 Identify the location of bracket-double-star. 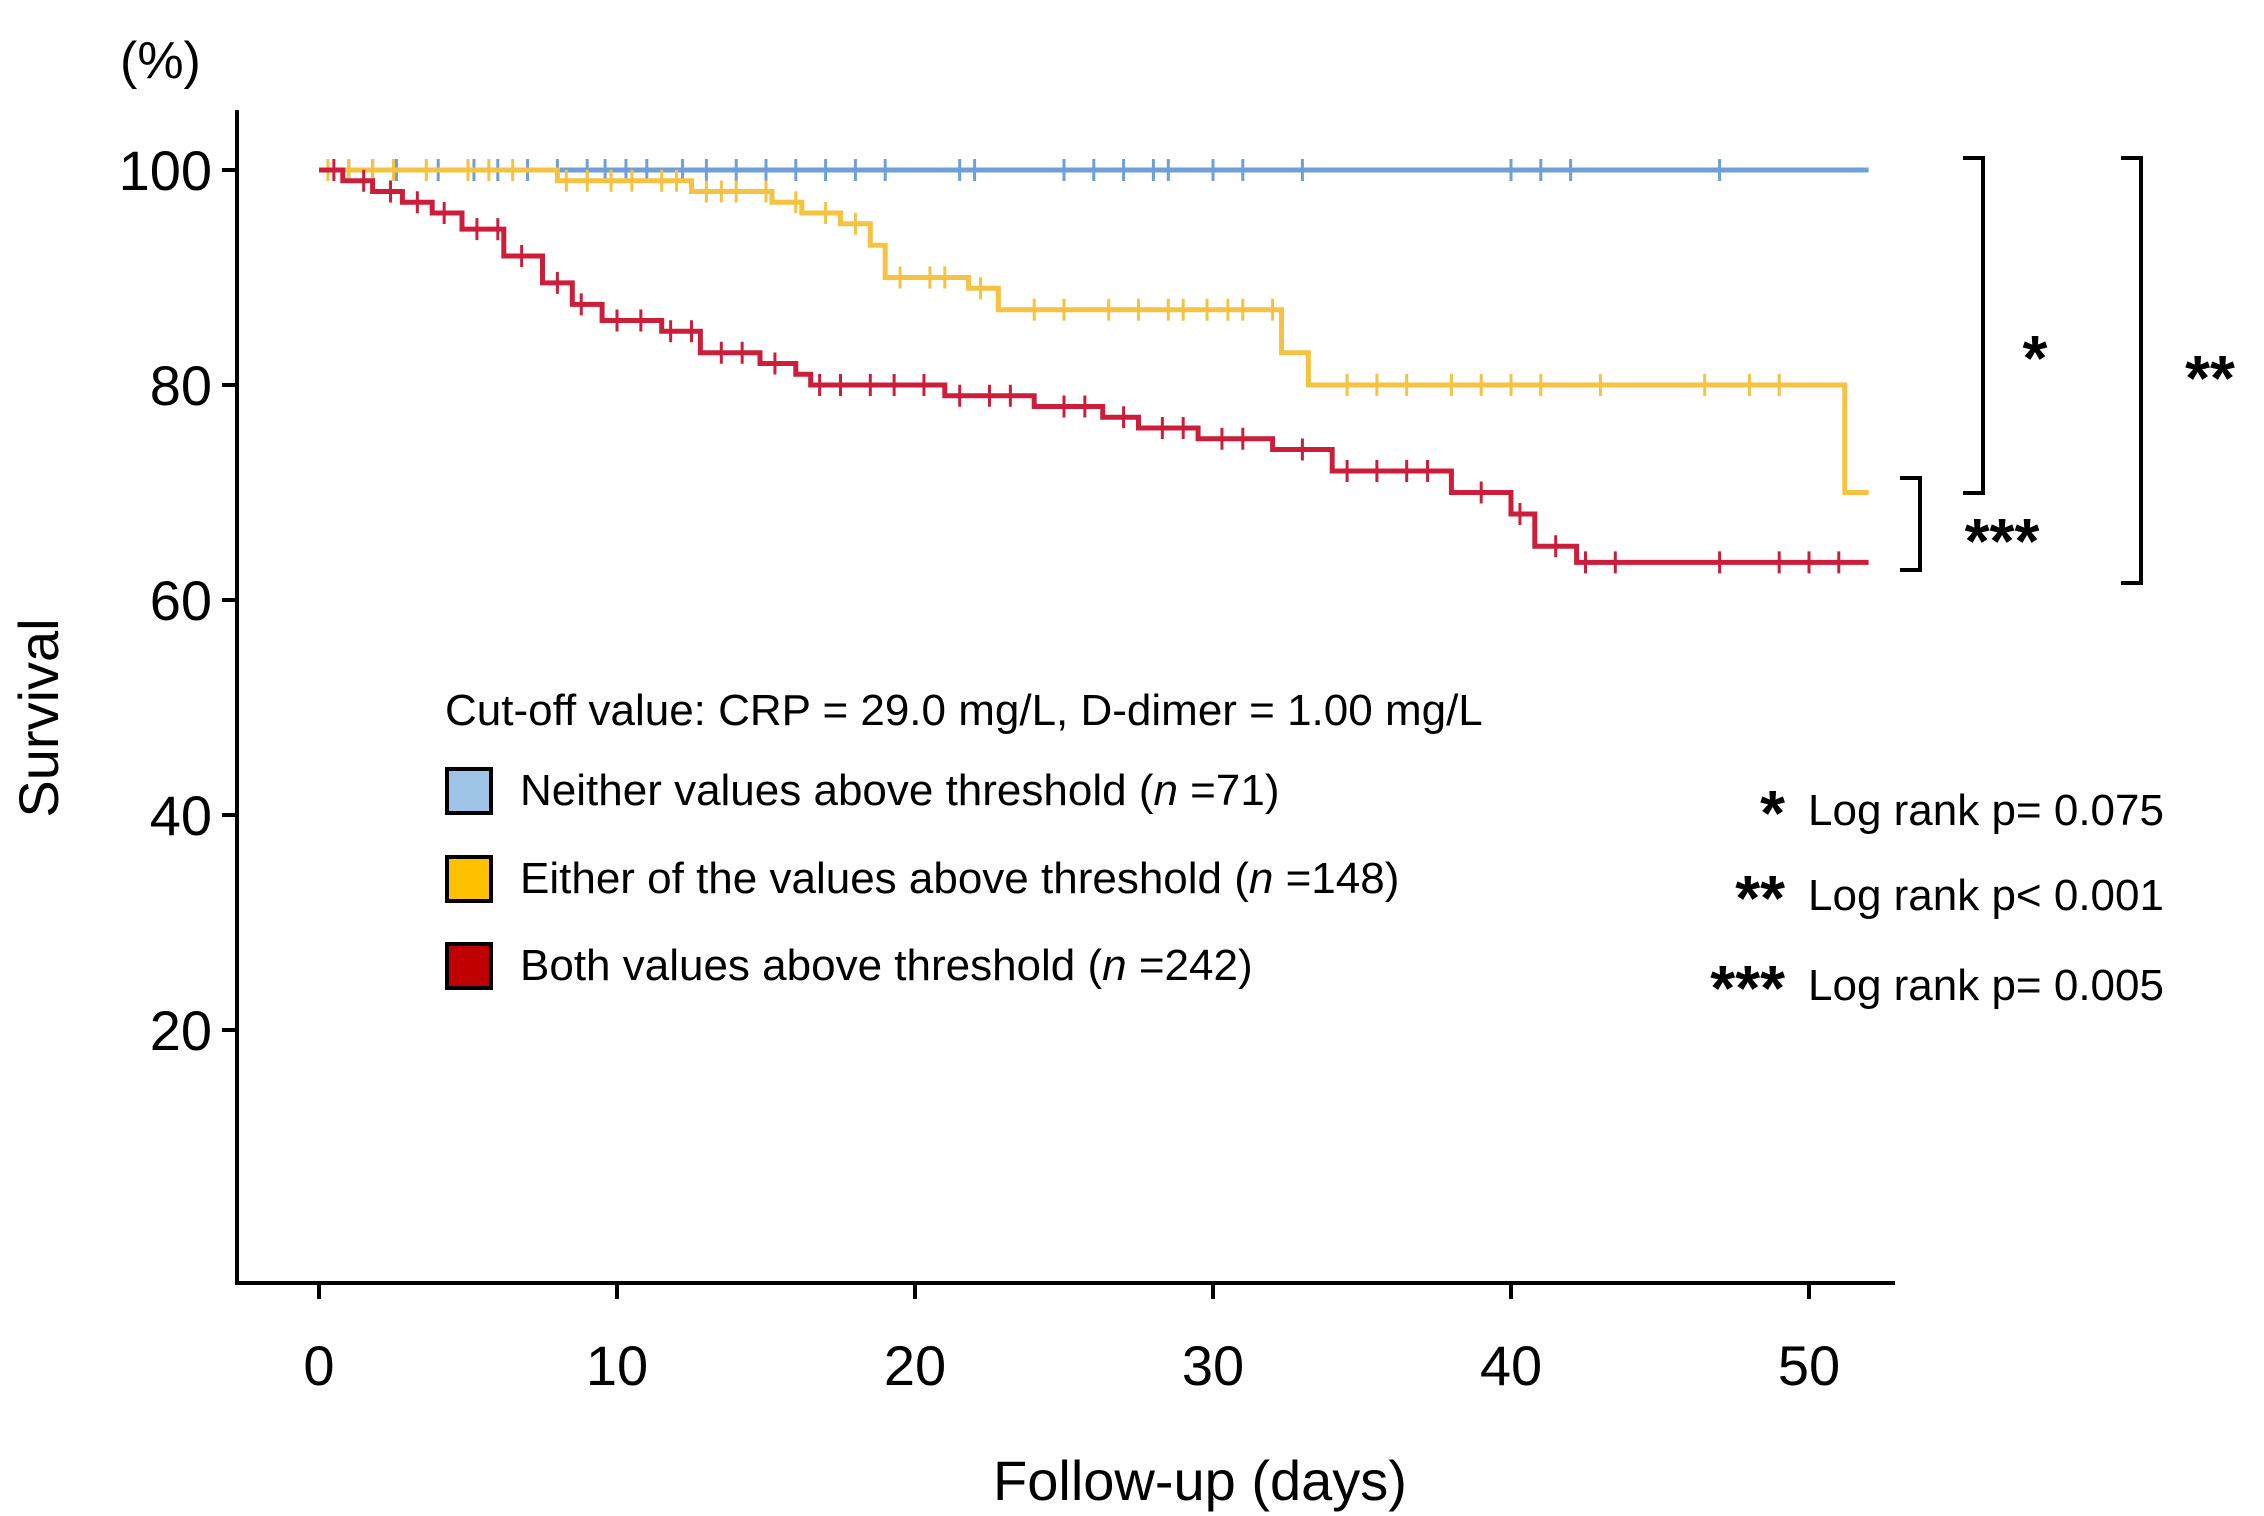
(2132, 370).